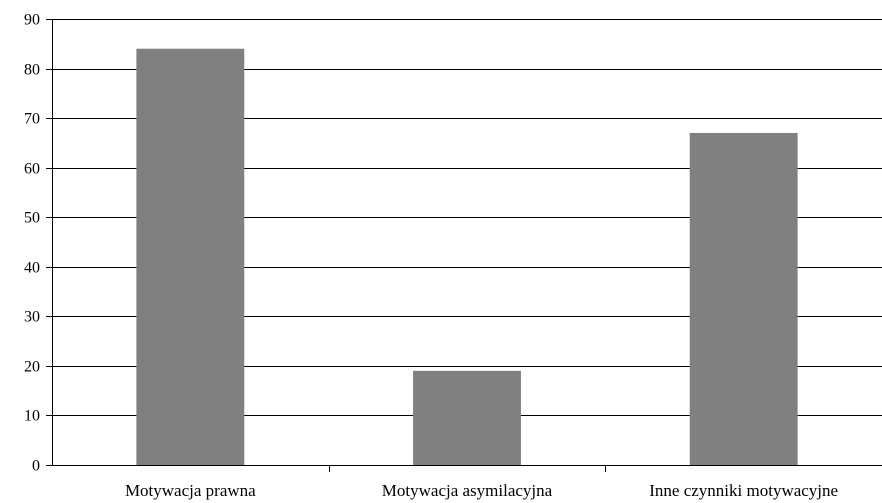 The width and height of the screenshot is (882, 503). I want to click on y-tick-label: 90, so click(32, 20).